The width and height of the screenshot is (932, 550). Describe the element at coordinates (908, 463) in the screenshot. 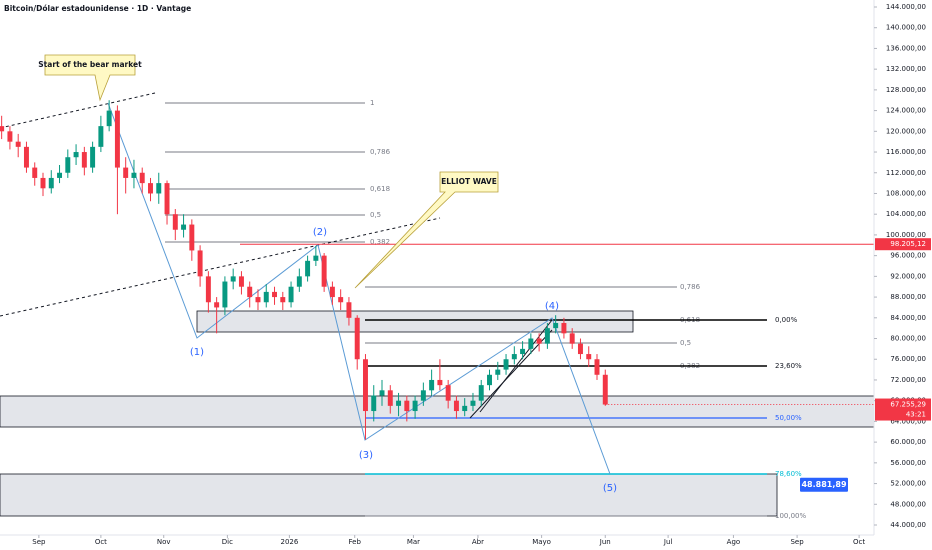

I see `y-tick-label: 56.000,00` at that location.